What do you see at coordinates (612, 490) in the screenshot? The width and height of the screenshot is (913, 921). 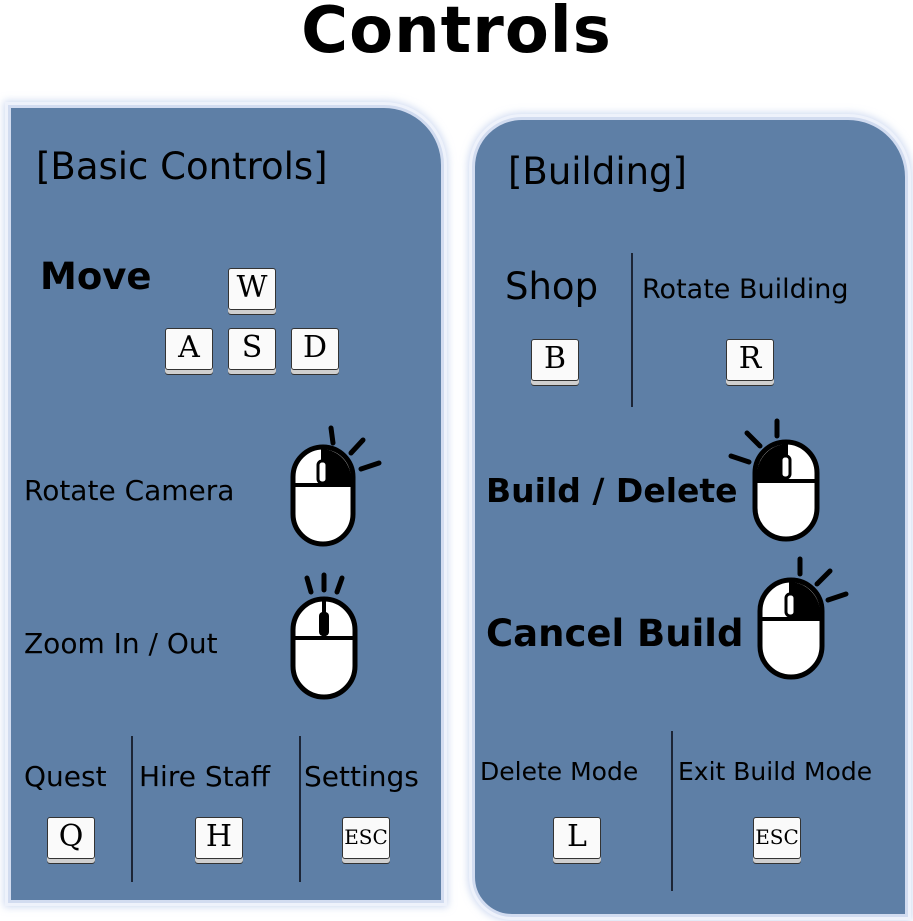 I see `build-delete-label: Build / Delete` at bounding box center [612, 490].